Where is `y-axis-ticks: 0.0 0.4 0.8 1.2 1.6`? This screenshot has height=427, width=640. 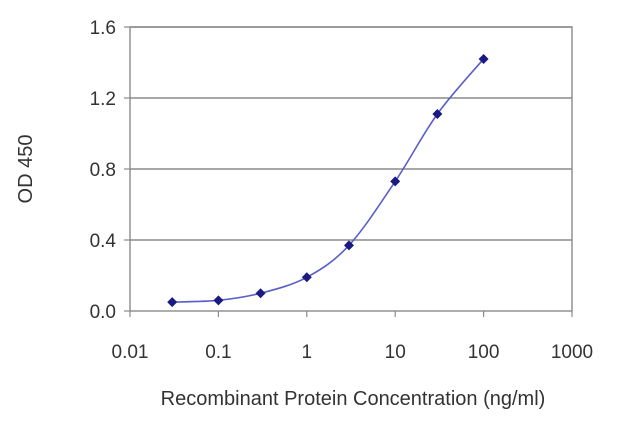 y-axis-ticks: 0.0 0.4 0.8 1.2 1.6 is located at coordinates (110, 170).